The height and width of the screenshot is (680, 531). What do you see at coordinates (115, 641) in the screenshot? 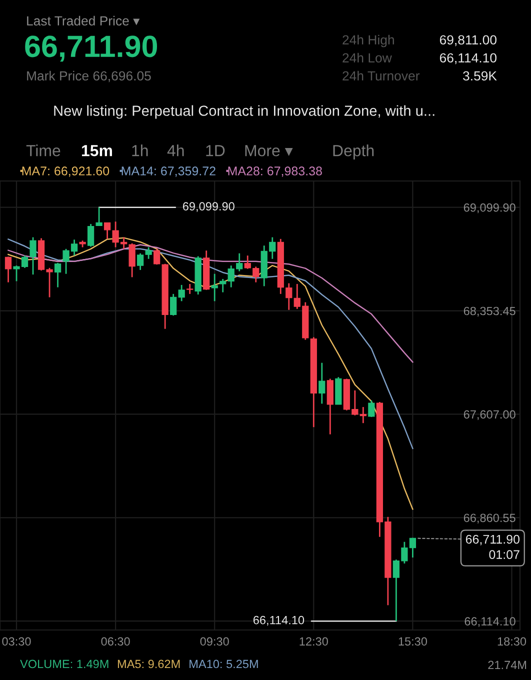
I see `x-tick-label: 06:30` at bounding box center [115, 641].